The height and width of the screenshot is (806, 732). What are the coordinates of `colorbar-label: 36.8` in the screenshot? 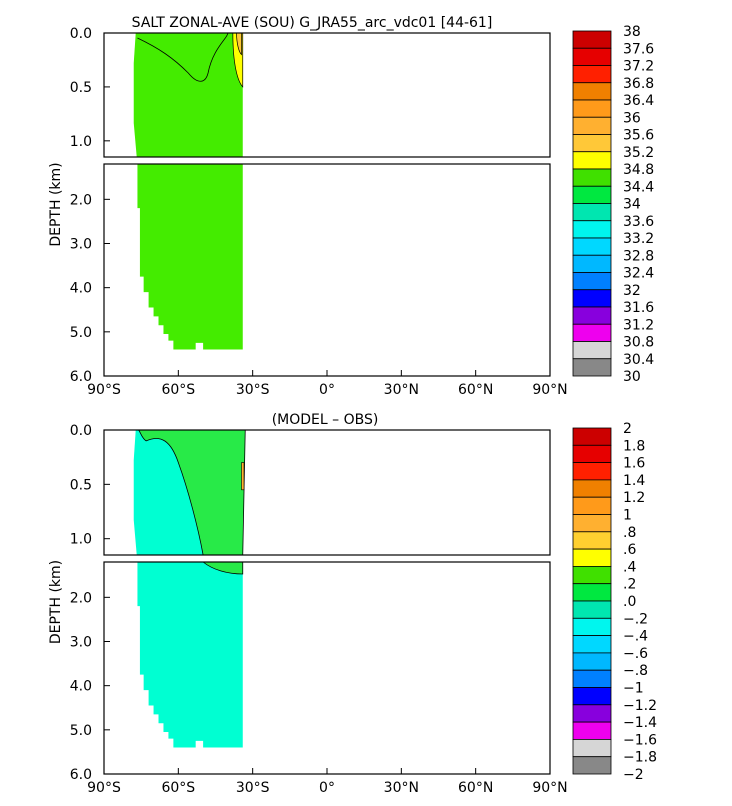 It's located at (638, 84).